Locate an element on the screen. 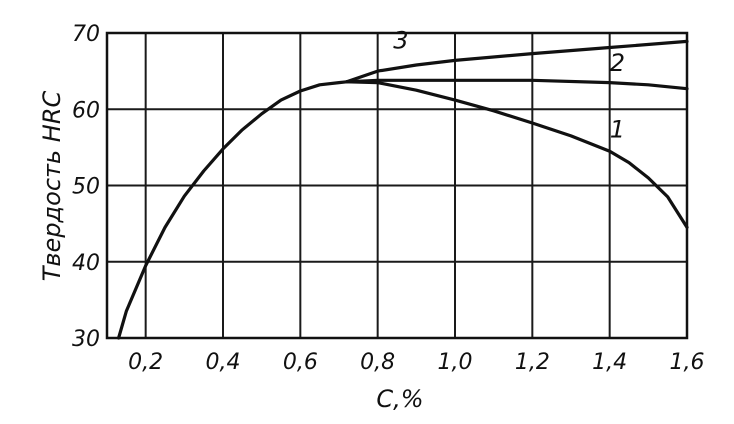  y-axis-label: Твердость HRC is located at coordinates (52, 186).